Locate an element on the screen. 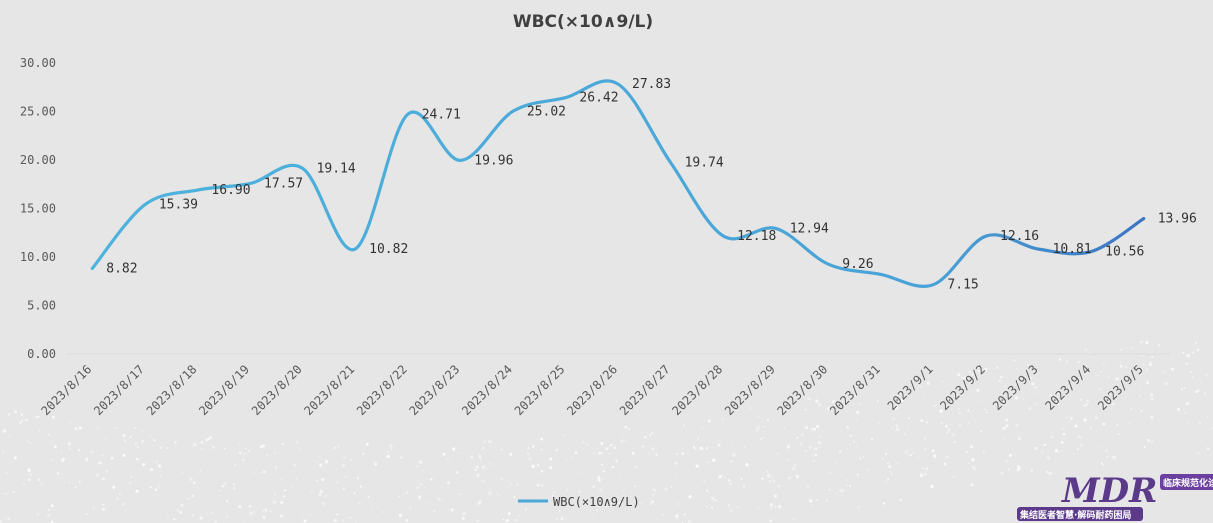  y-tick-label: 0.00 is located at coordinates (41, 354).